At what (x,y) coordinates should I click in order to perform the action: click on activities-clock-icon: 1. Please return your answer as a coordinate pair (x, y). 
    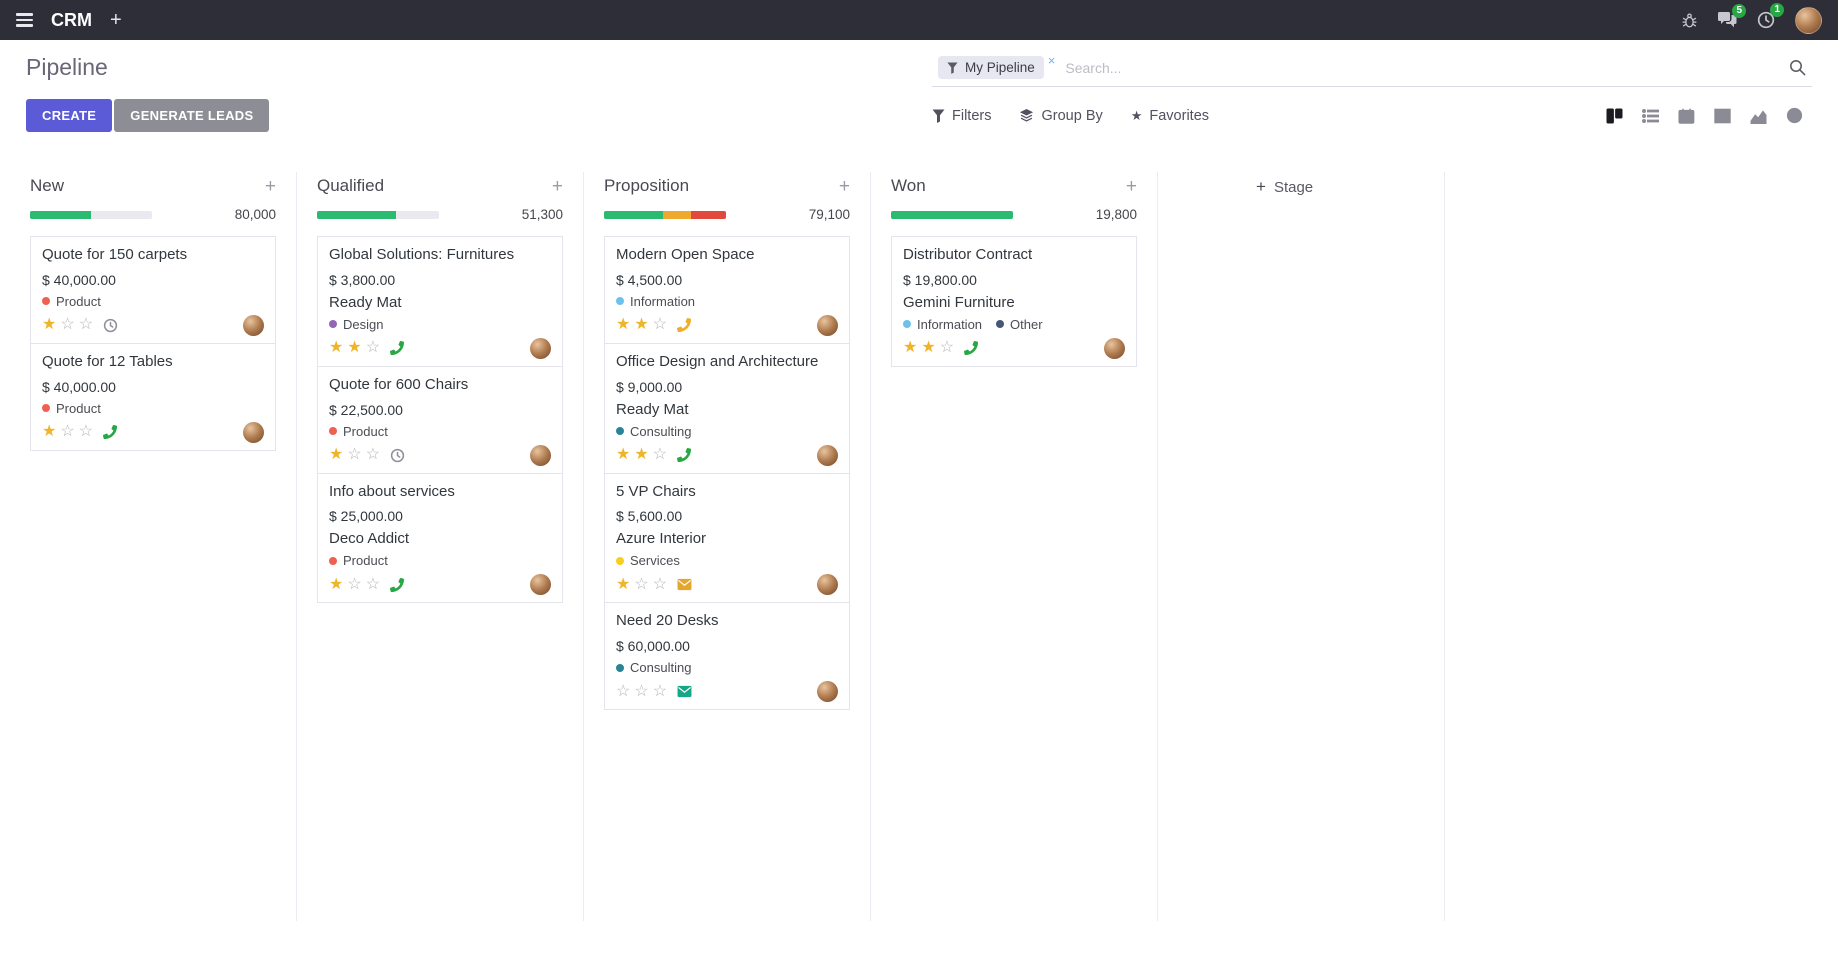
    Looking at the image, I should click on (1770, 16).